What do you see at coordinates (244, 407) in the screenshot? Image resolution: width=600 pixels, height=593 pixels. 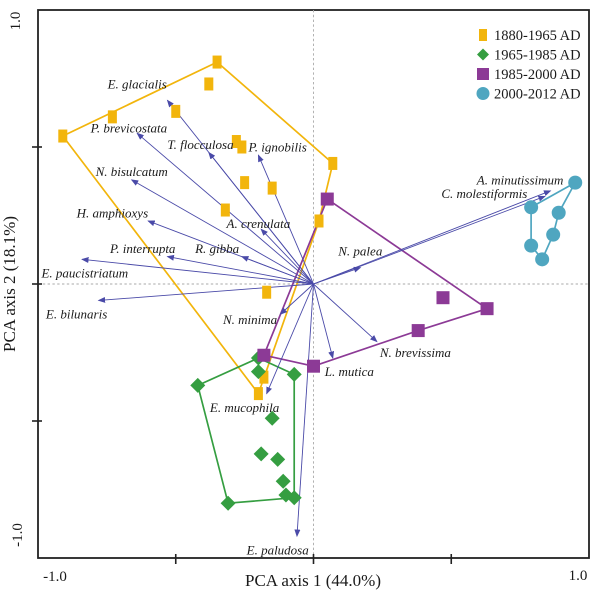 I see `species-label-e-mucophila: E. mucophila` at bounding box center [244, 407].